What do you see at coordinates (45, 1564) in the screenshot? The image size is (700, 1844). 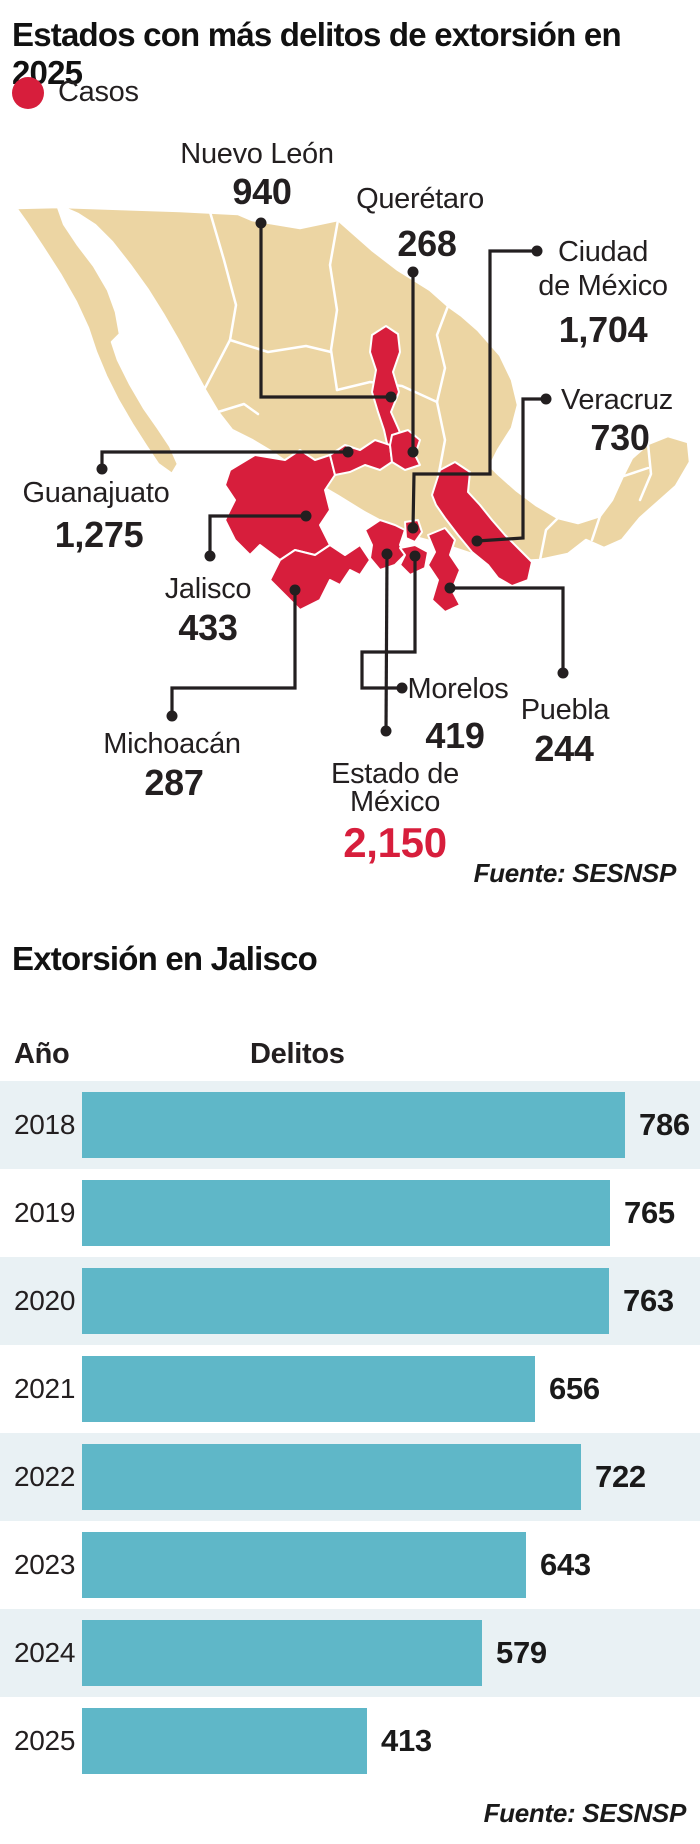 I see `year-label: 2023` at bounding box center [45, 1564].